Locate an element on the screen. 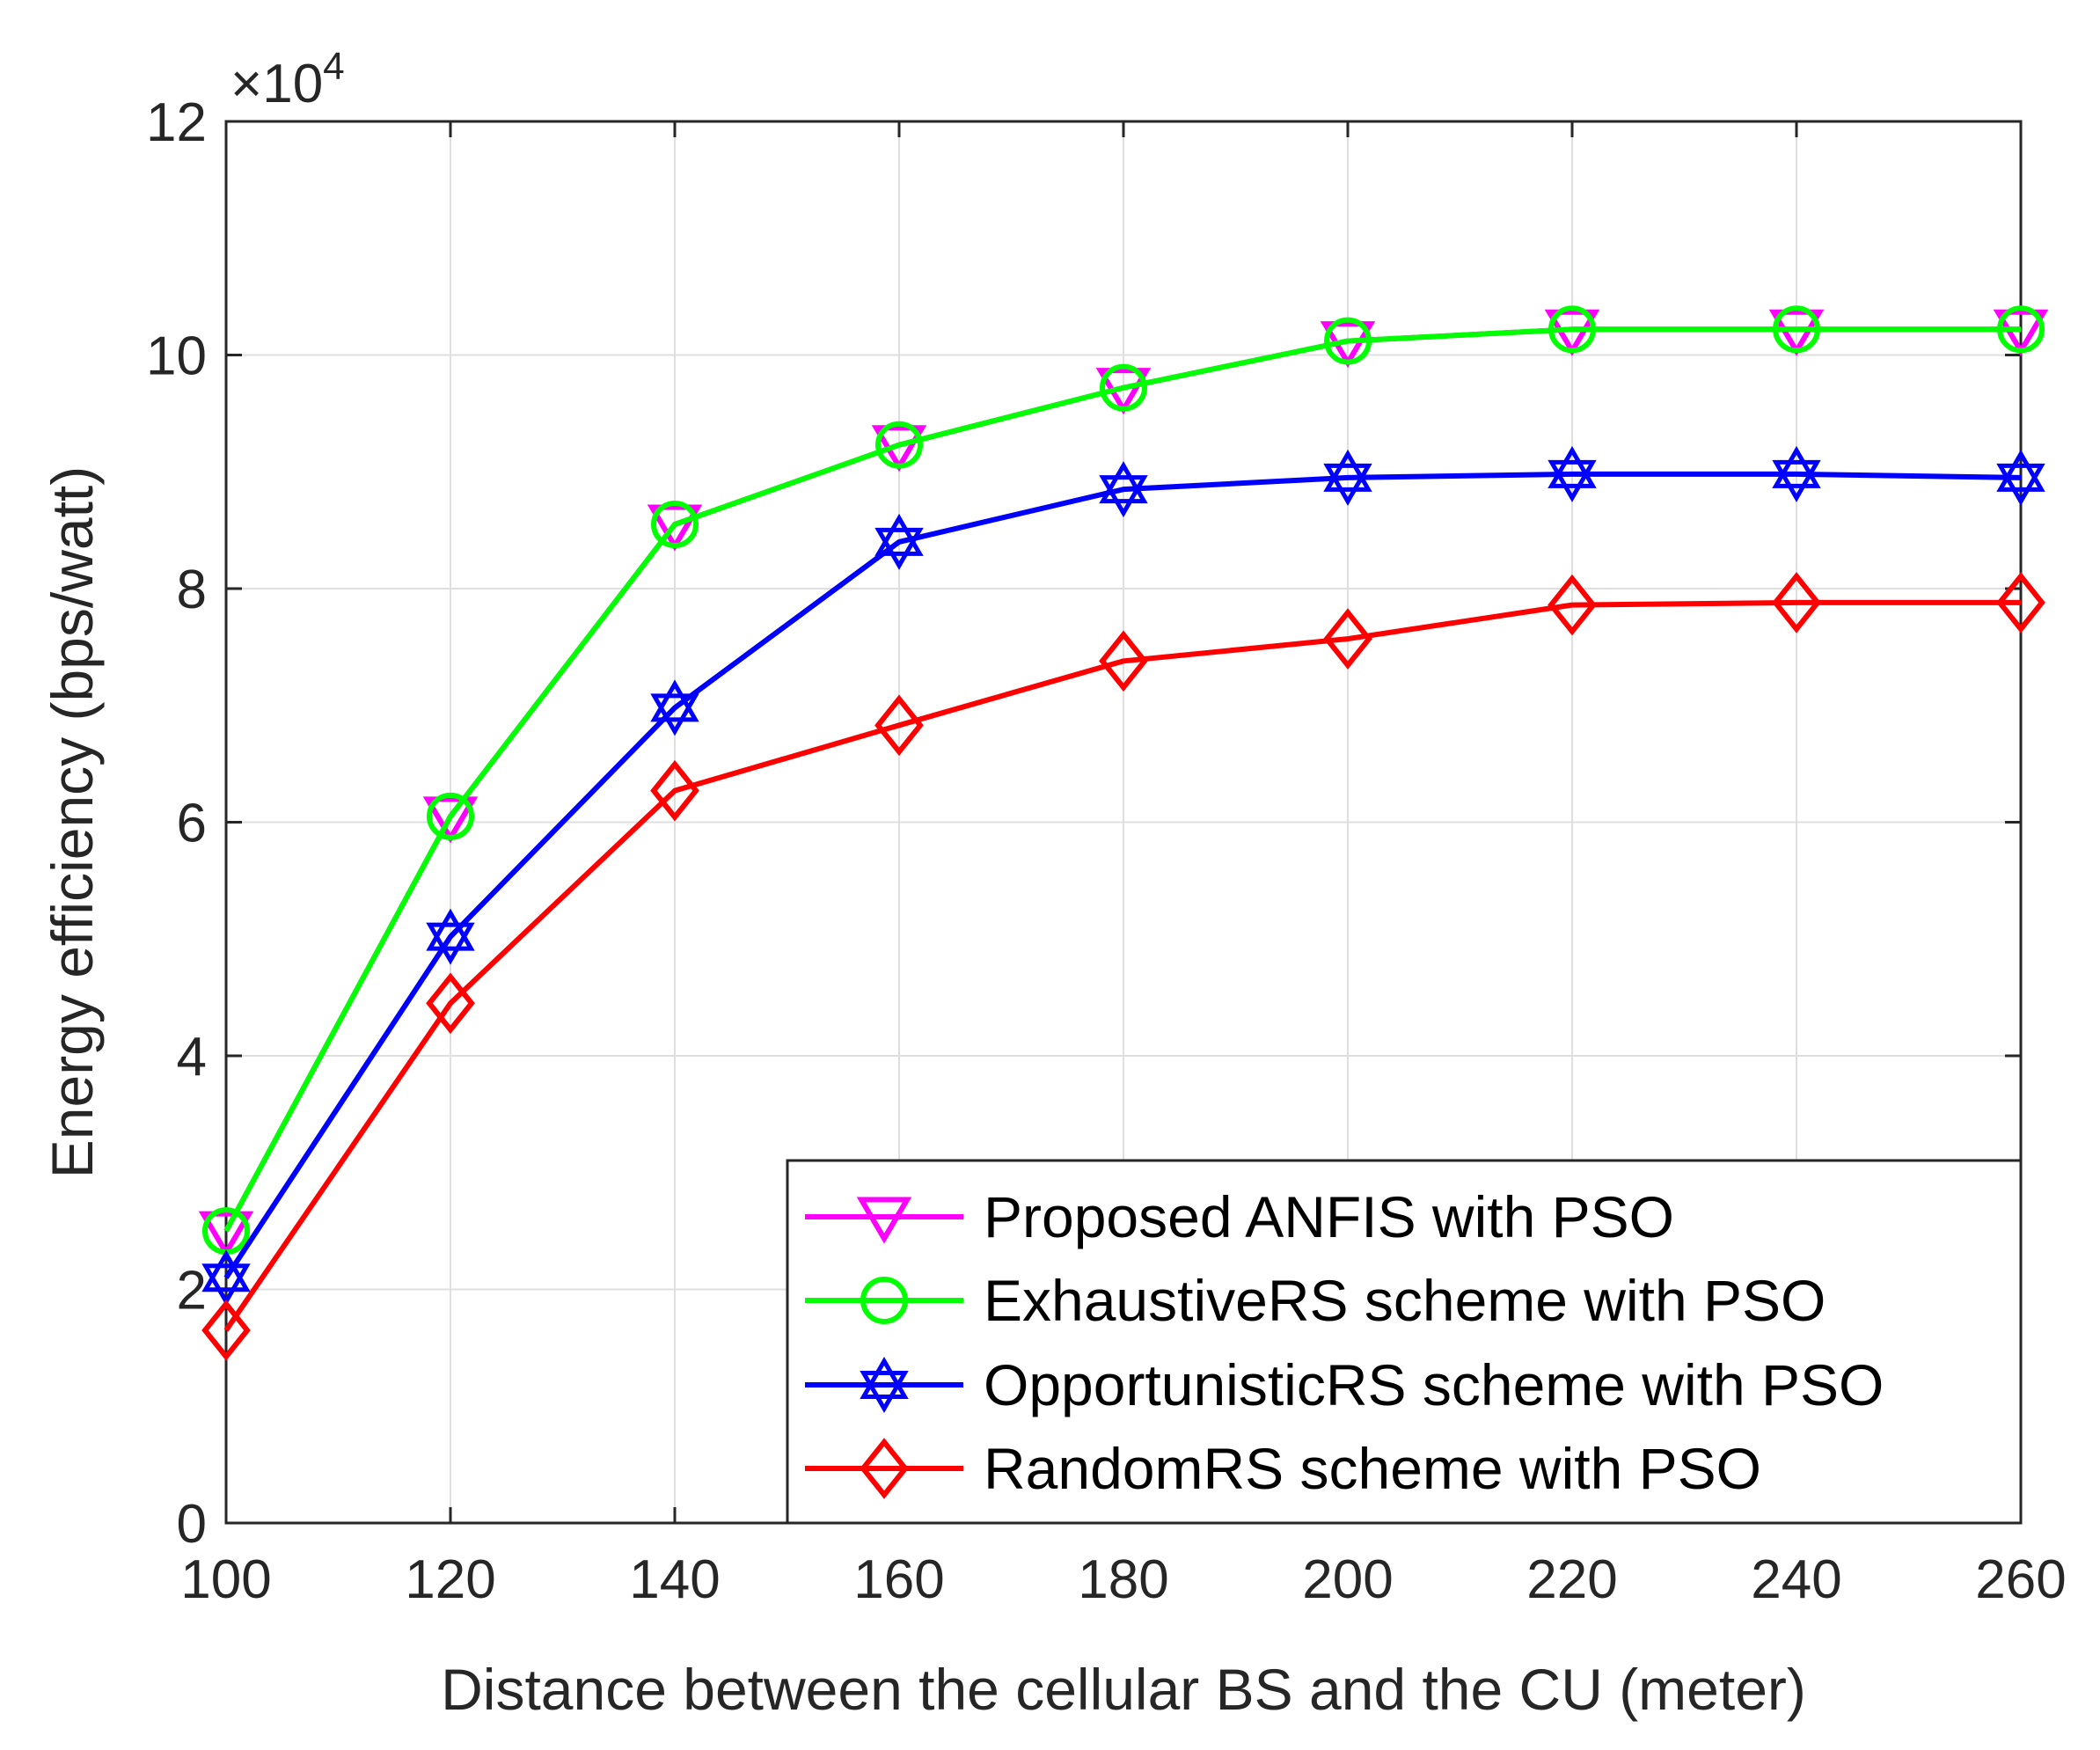  x-tick-label: 100 is located at coordinates (225, 1579).